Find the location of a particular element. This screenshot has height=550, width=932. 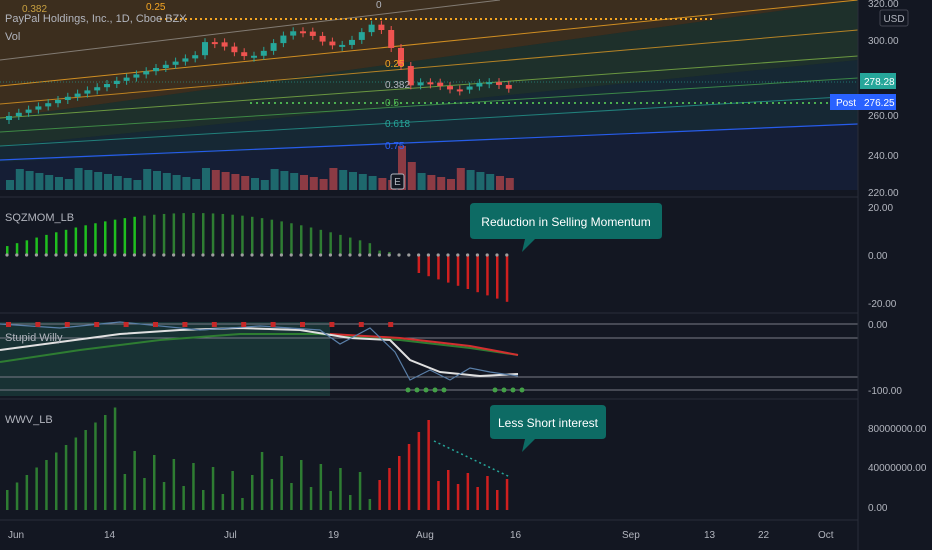

wwv-tick: 40000000.00 is located at coordinates (897, 468).